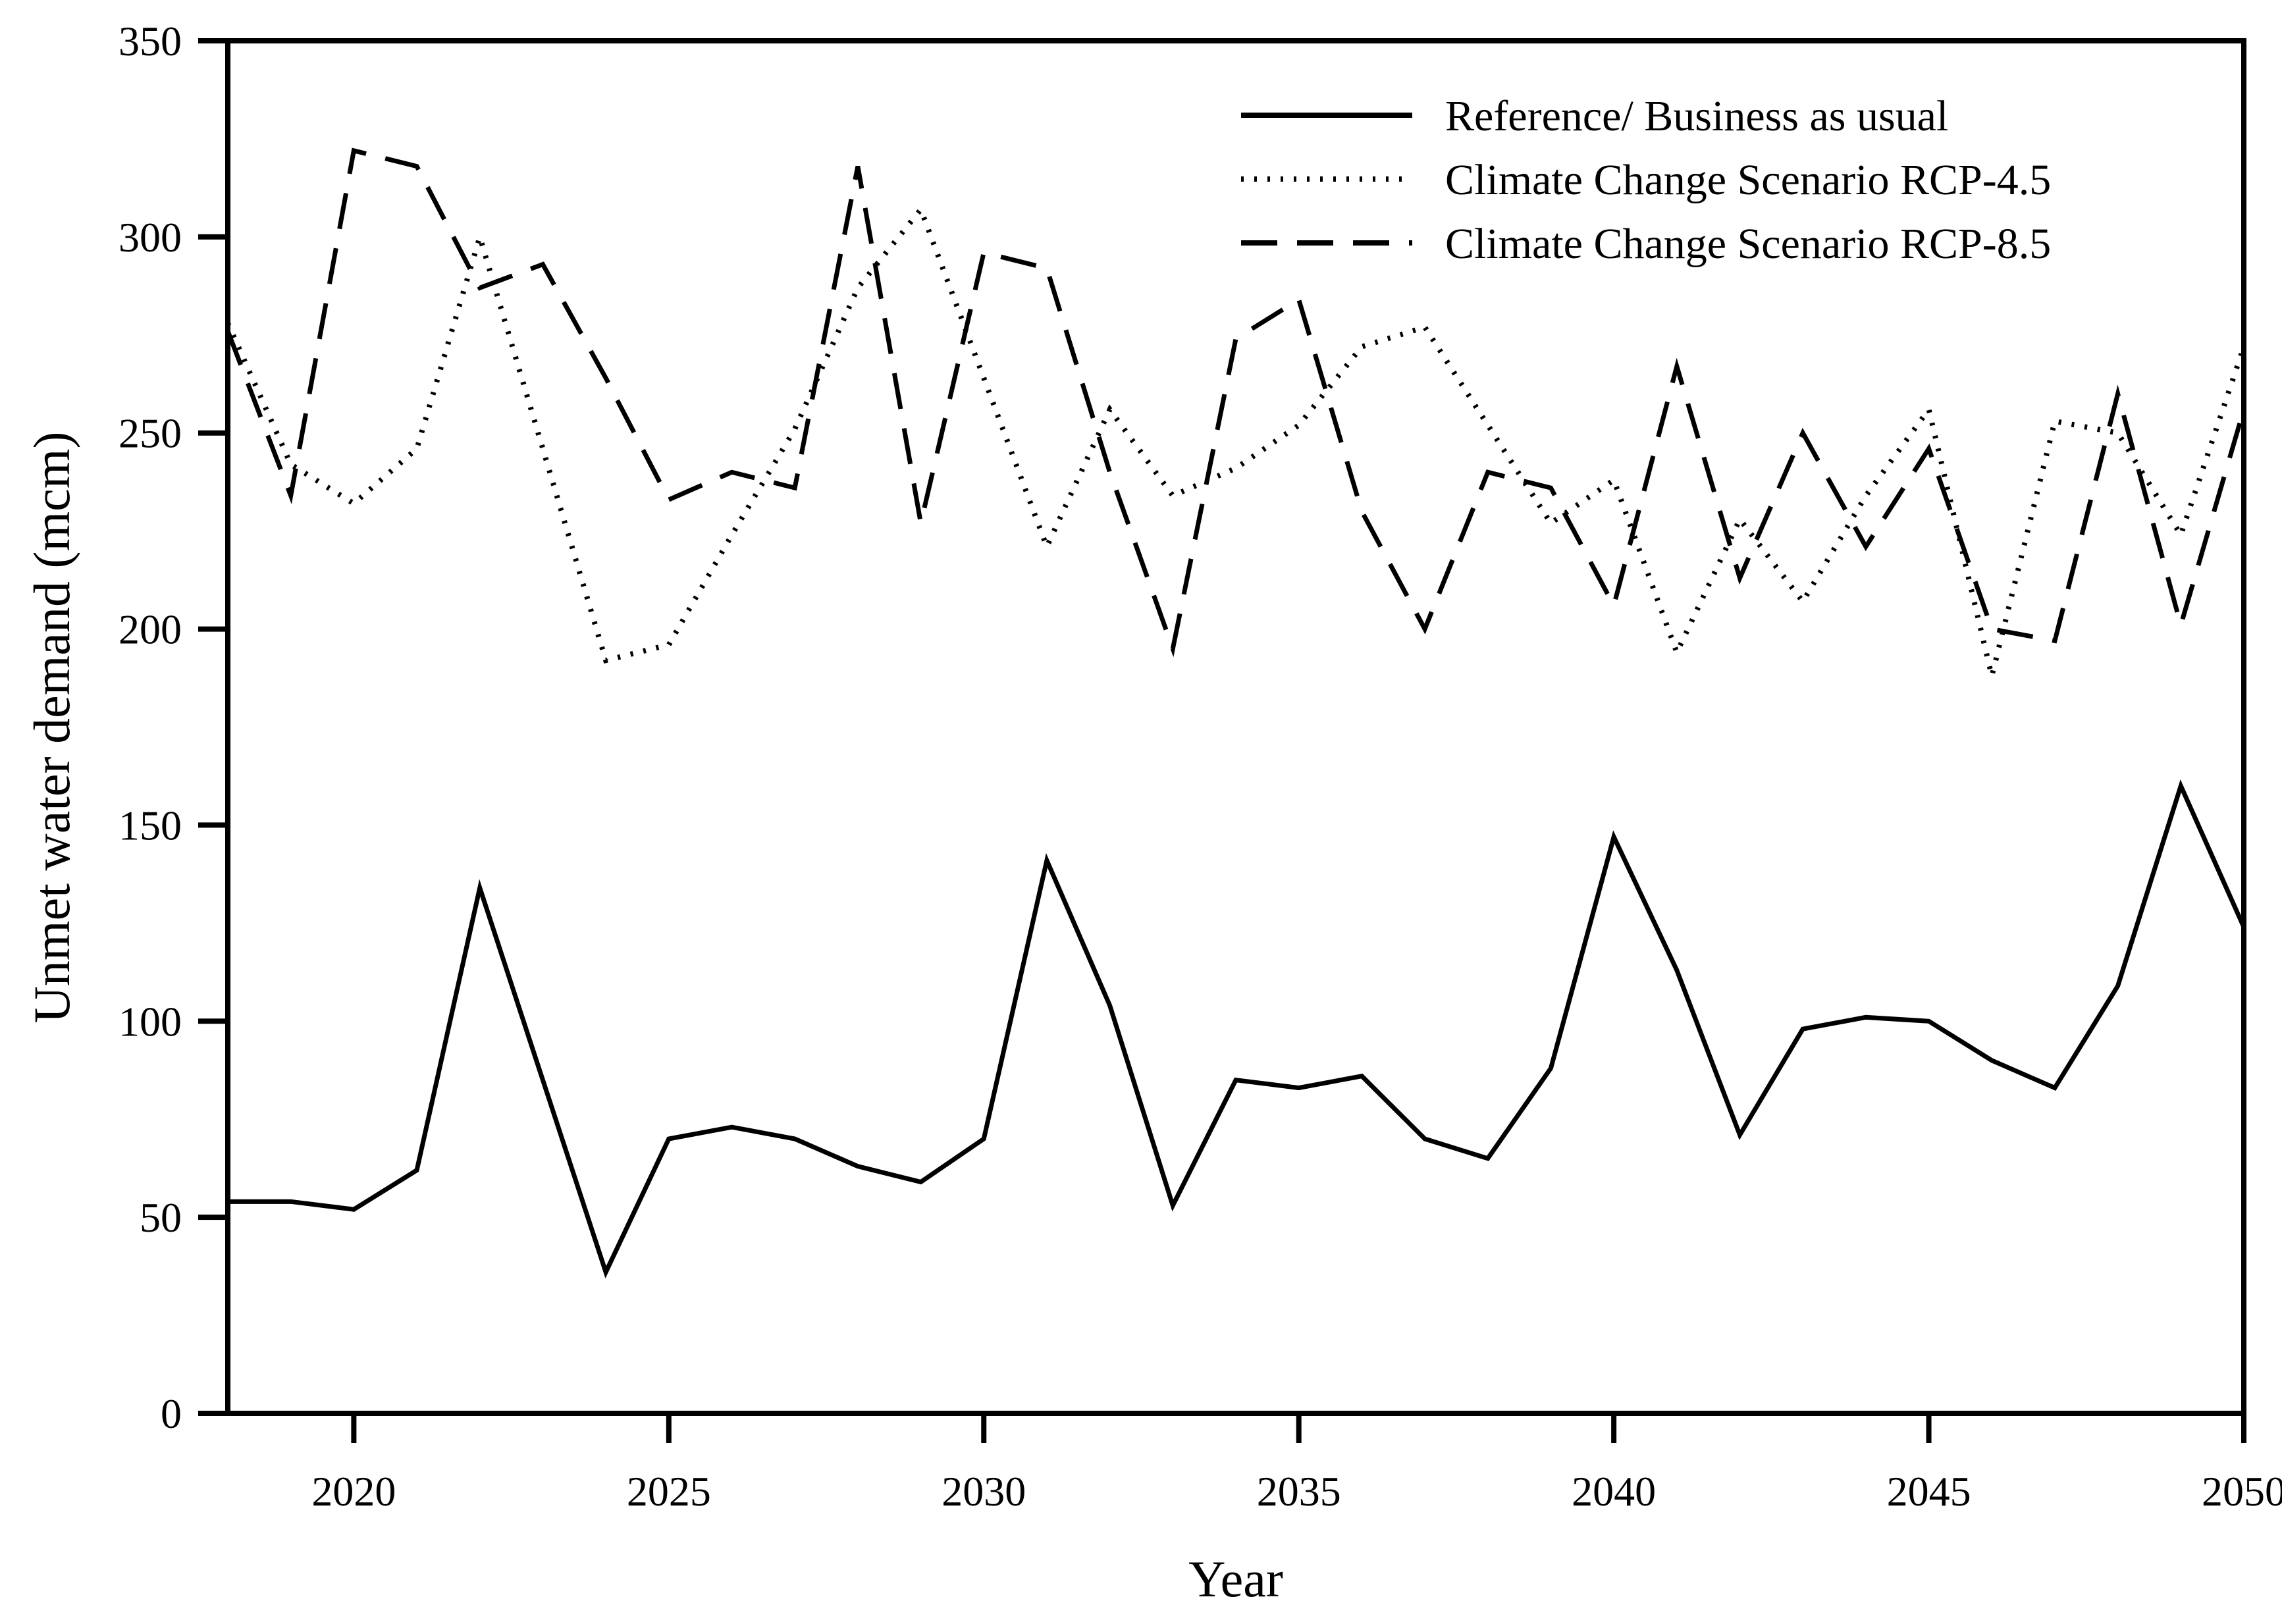 Image resolution: width=2282 pixels, height=1624 pixels. Describe the element at coordinates (1296, 1464) in the screenshot. I see `x-axis-ticks: 2020 2025 2030 2035 2040 2045 2050` at that location.